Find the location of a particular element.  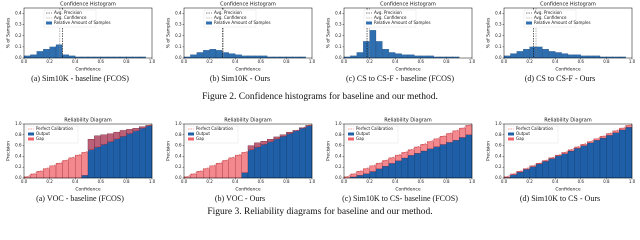

subcaption: (d) Sim10K to CS - Ours is located at coordinates (560, 198).